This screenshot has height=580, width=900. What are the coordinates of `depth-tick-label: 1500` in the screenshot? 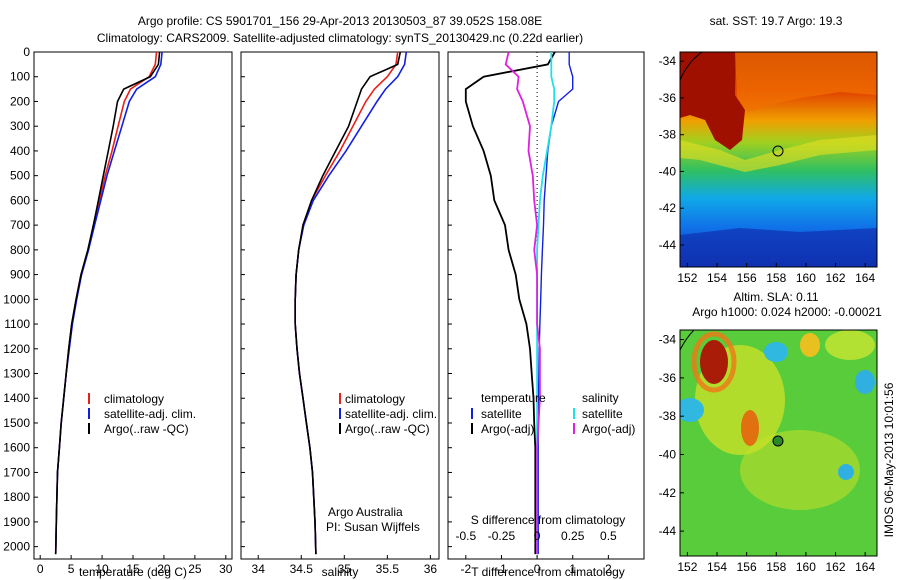 It's located at (16, 423).